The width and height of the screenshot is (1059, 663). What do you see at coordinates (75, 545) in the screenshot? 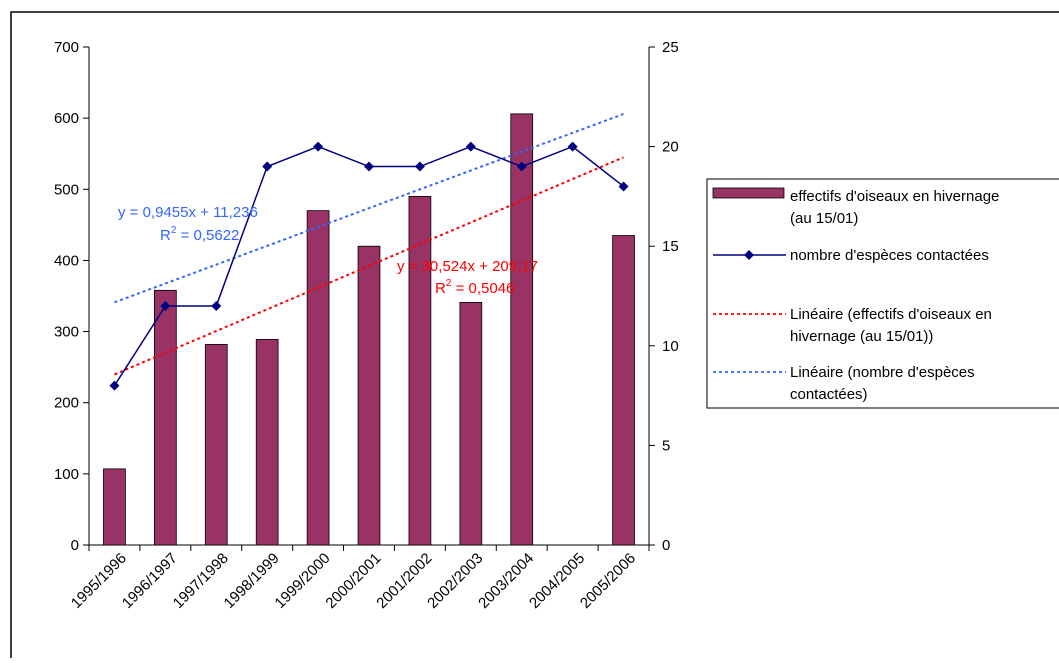
I see `left-axis-tick-label: 0` at bounding box center [75, 545].